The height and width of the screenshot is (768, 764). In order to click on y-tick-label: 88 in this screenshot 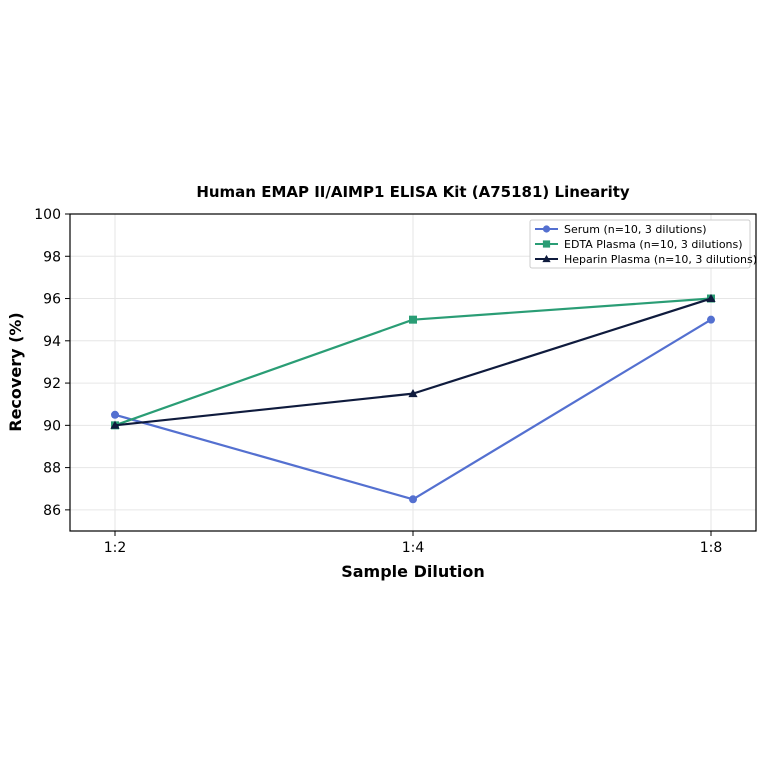, I will do `click(52, 469)`.